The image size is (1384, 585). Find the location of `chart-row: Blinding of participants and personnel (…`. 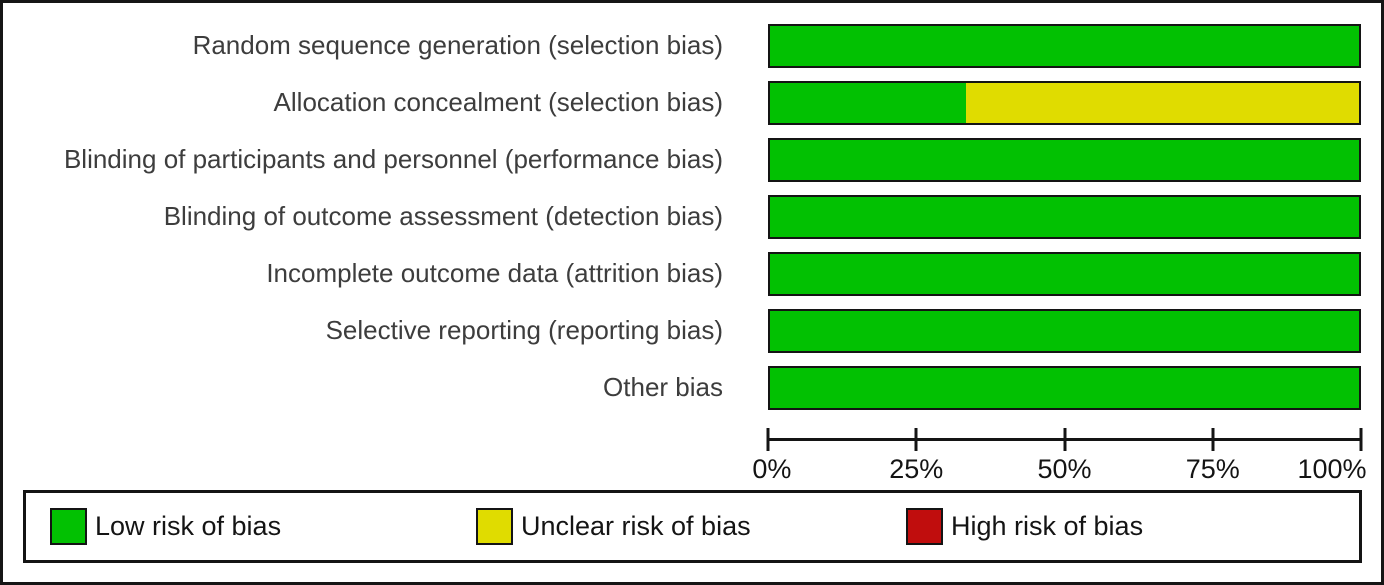

chart-row: Blinding of participants and personnel (… is located at coordinates (692, 159).